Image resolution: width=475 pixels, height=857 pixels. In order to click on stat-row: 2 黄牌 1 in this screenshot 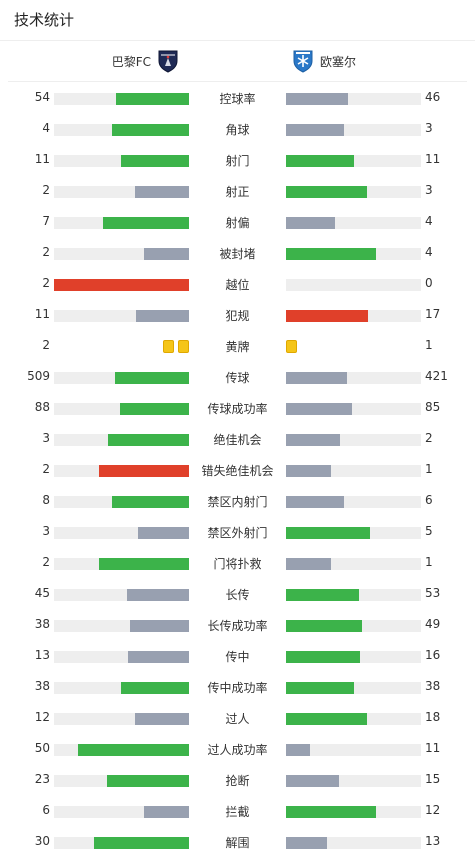, I will do `click(237, 345)`.